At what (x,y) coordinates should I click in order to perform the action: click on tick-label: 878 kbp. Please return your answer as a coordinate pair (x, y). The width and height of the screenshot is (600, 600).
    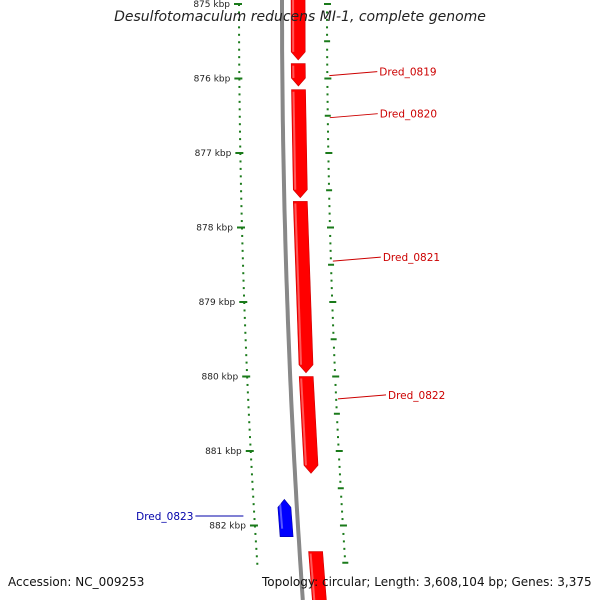
    Looking at the image, I should click on (214, 229).